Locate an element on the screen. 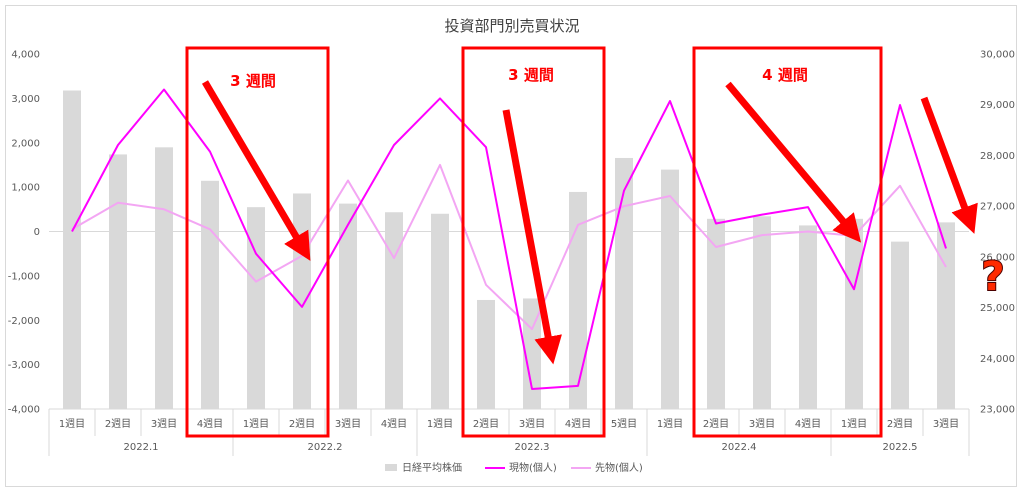 This screenshot has height=494, width=1024. left-axis-tick-label: -4,000 is located at coordinates (24, 410).